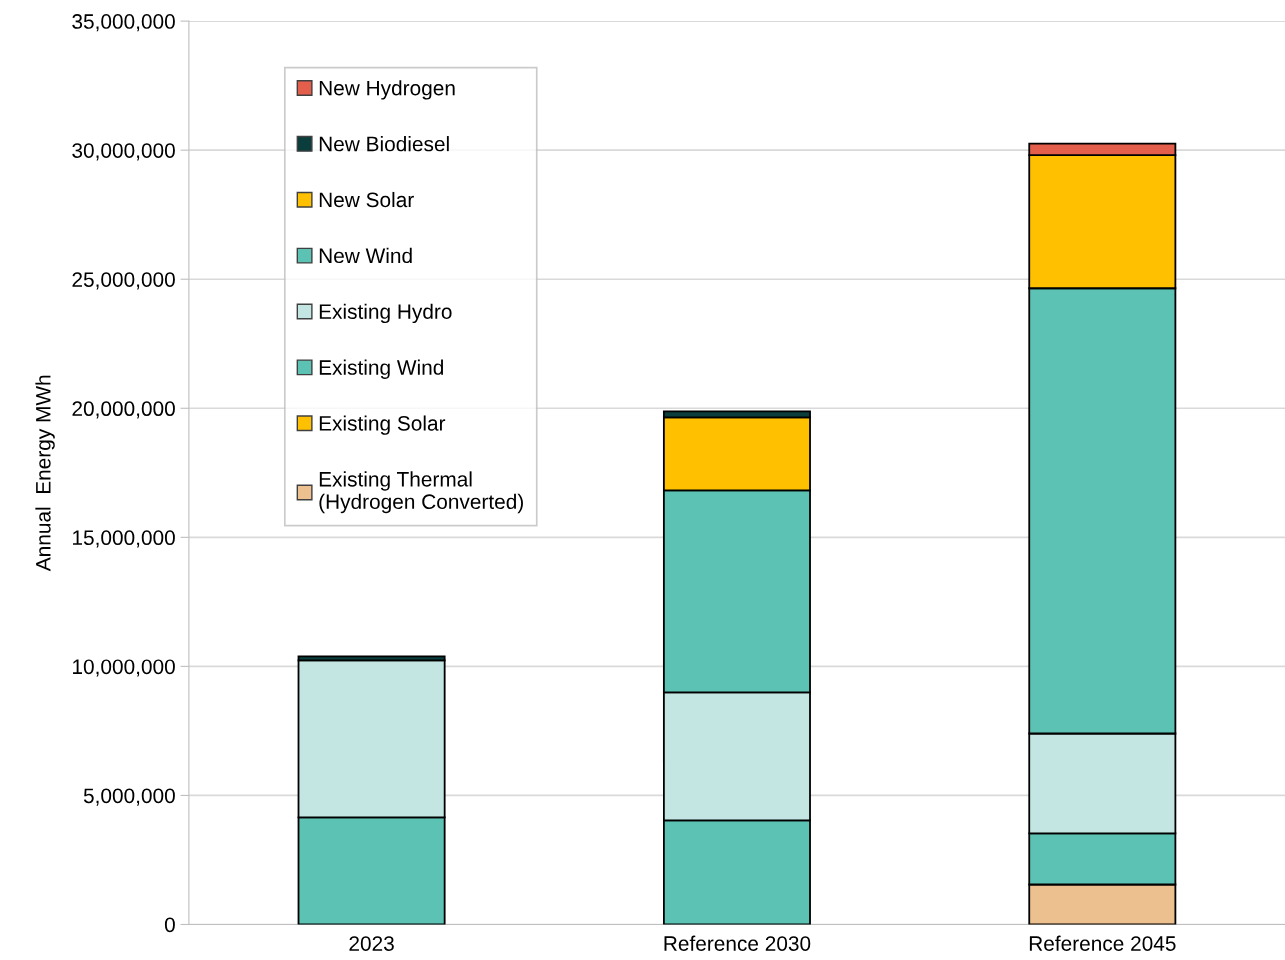 The height and width of the screenshot is (960, 1285). I want to click on x-tick-label: Reference 2045, so click(1102, 943).